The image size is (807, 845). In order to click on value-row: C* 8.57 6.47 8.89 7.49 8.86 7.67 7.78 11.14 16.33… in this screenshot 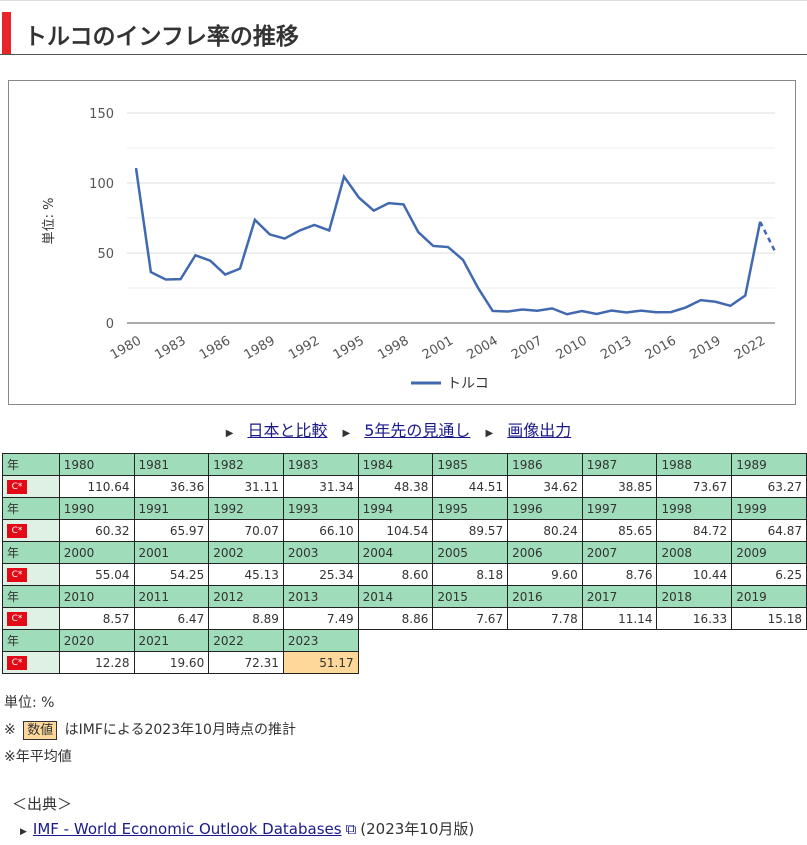, I will do `click(404, 618)`.